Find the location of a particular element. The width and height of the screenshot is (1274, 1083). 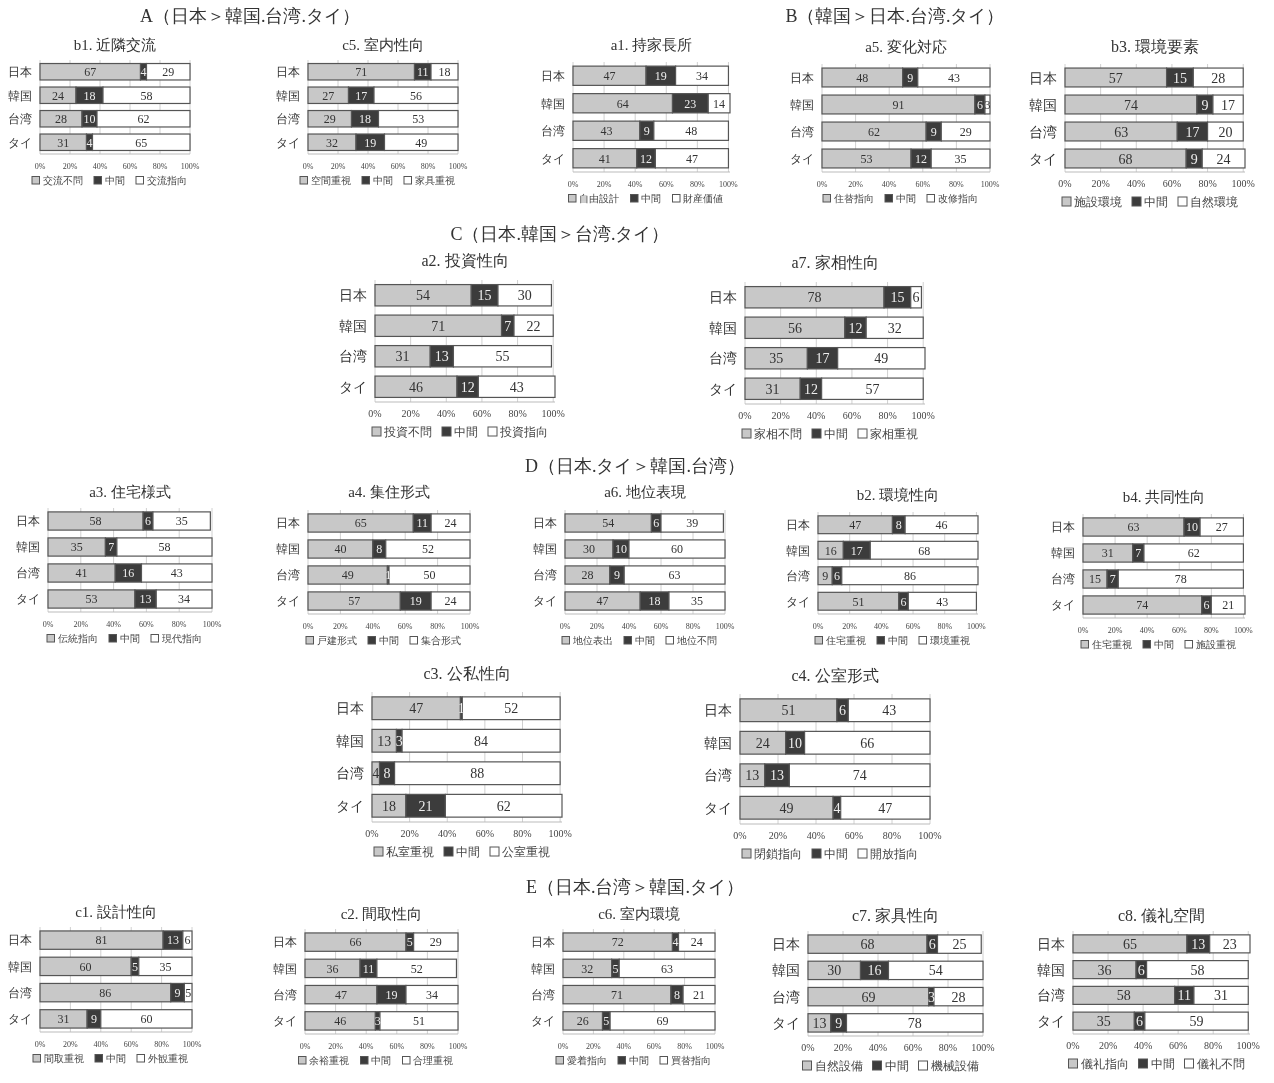

data-label: 7 is located at coordinates (1112, 579).